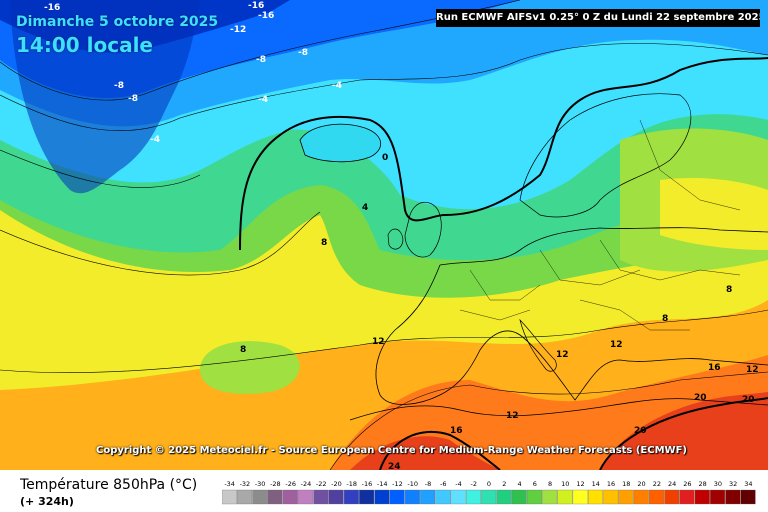  Describe the element at coordinates (458, 484) in the screenshot. I see `scale-tick-label: -4` at that location.